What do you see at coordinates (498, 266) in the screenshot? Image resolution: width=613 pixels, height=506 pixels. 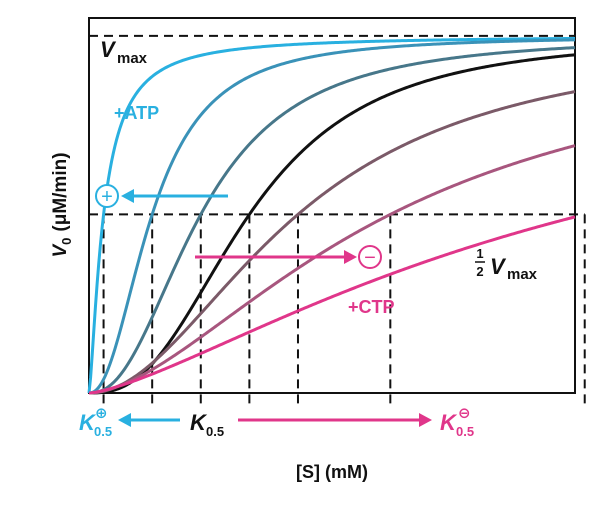 I see `half-vmax-v: V` at bounding box center [498, 266].